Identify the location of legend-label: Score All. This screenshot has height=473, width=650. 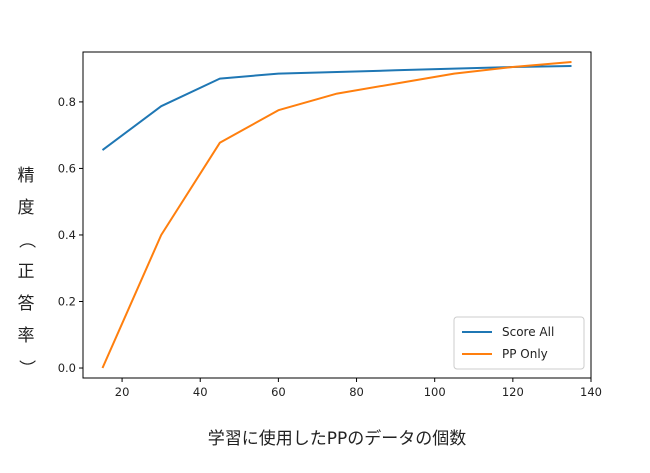
(528, 332).